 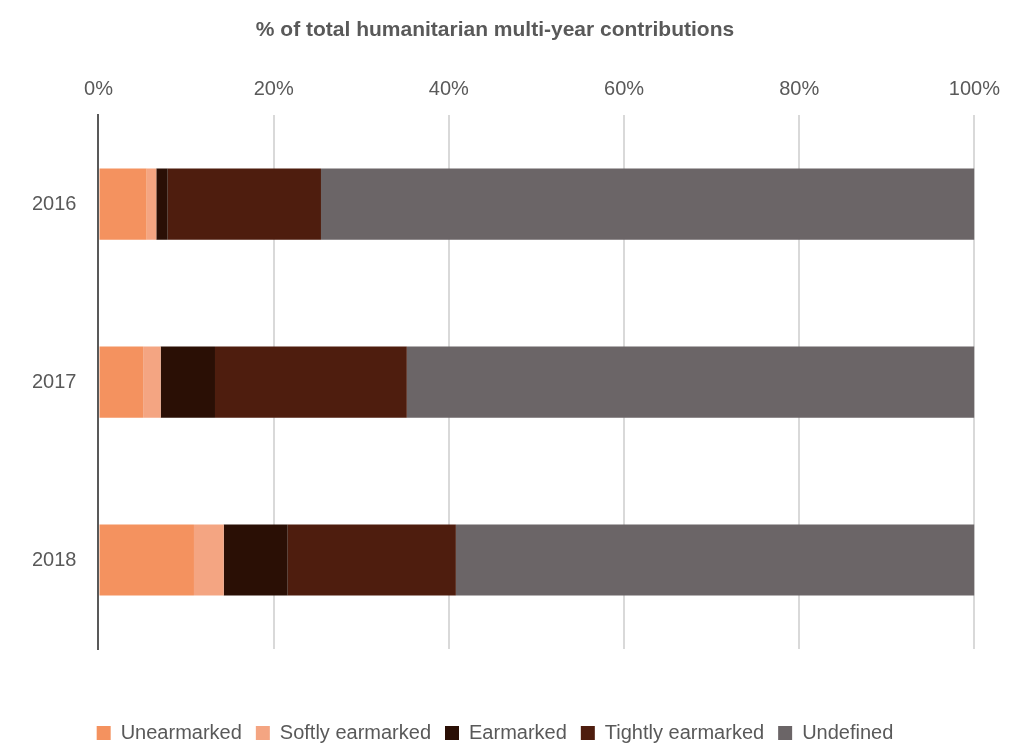 What do you see at coordinates (355, 731) in the screenshot?
I see `legend-label: Softly earmarked` at bounding box center [355, 731].